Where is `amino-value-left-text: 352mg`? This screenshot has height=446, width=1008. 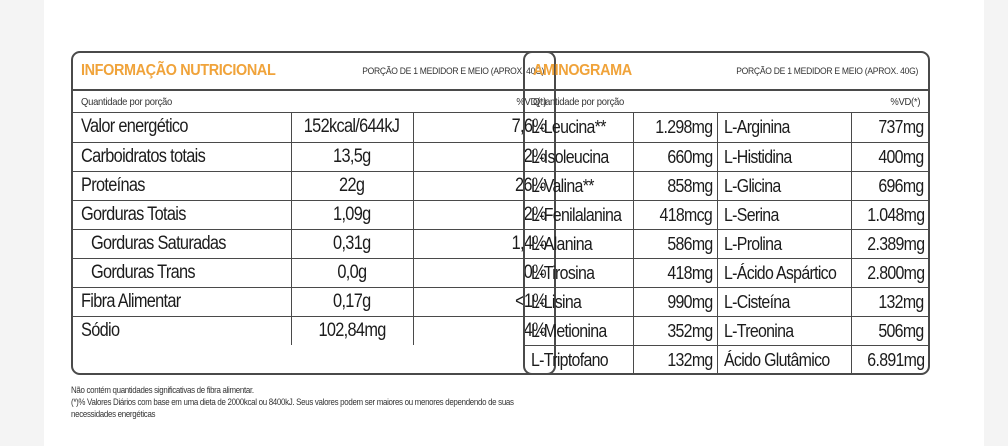
amino-value-left-text: 352mg is located at coordinates (690, 330).